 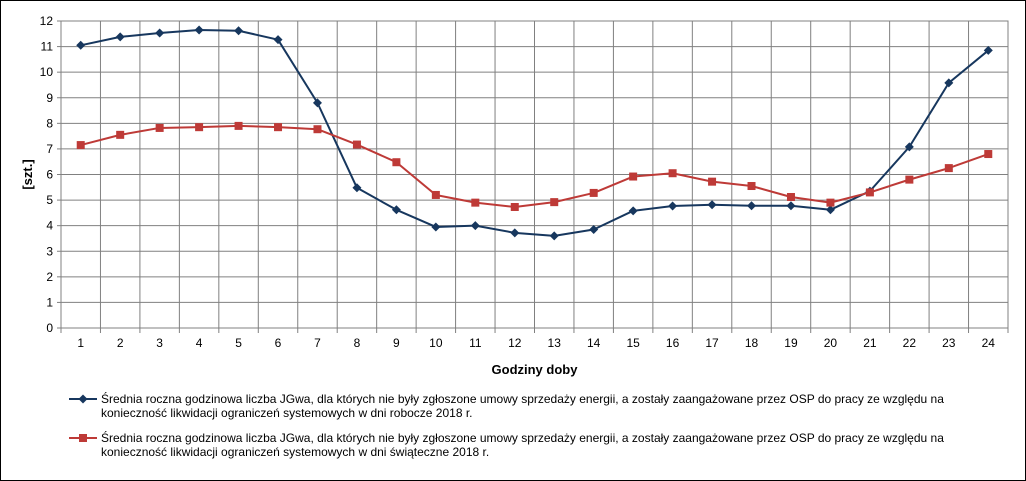 I want to click on x-tick-label: 19, so click(x=791, y=343).